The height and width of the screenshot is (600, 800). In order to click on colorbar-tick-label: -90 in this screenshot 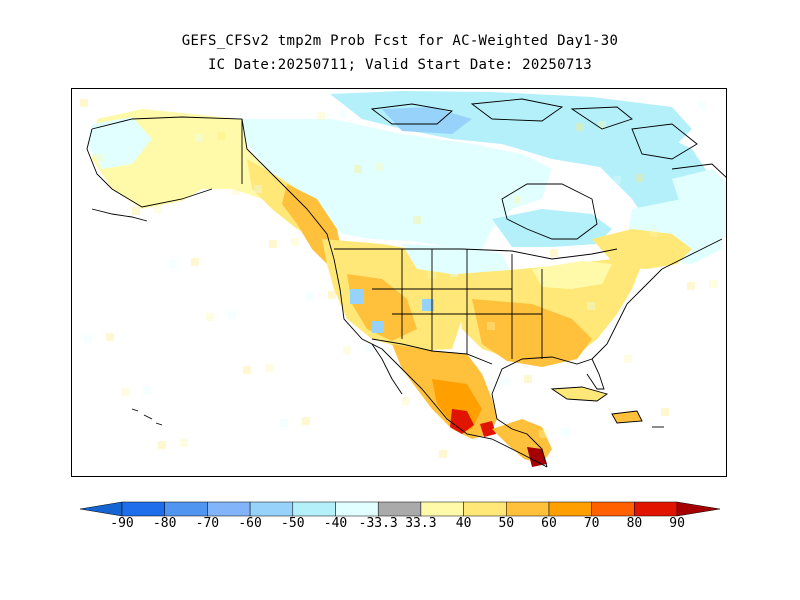, I will do `click(122, 523)`.